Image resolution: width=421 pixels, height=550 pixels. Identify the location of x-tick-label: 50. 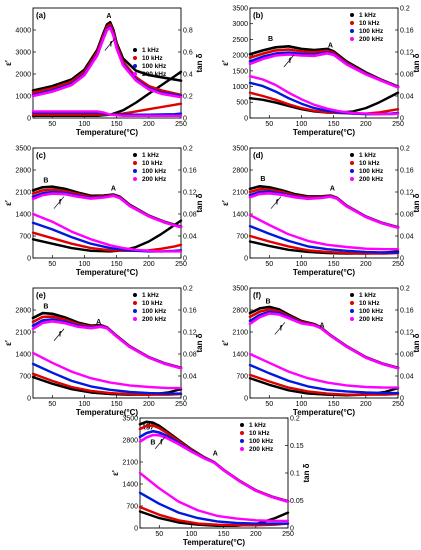
(269, 404).